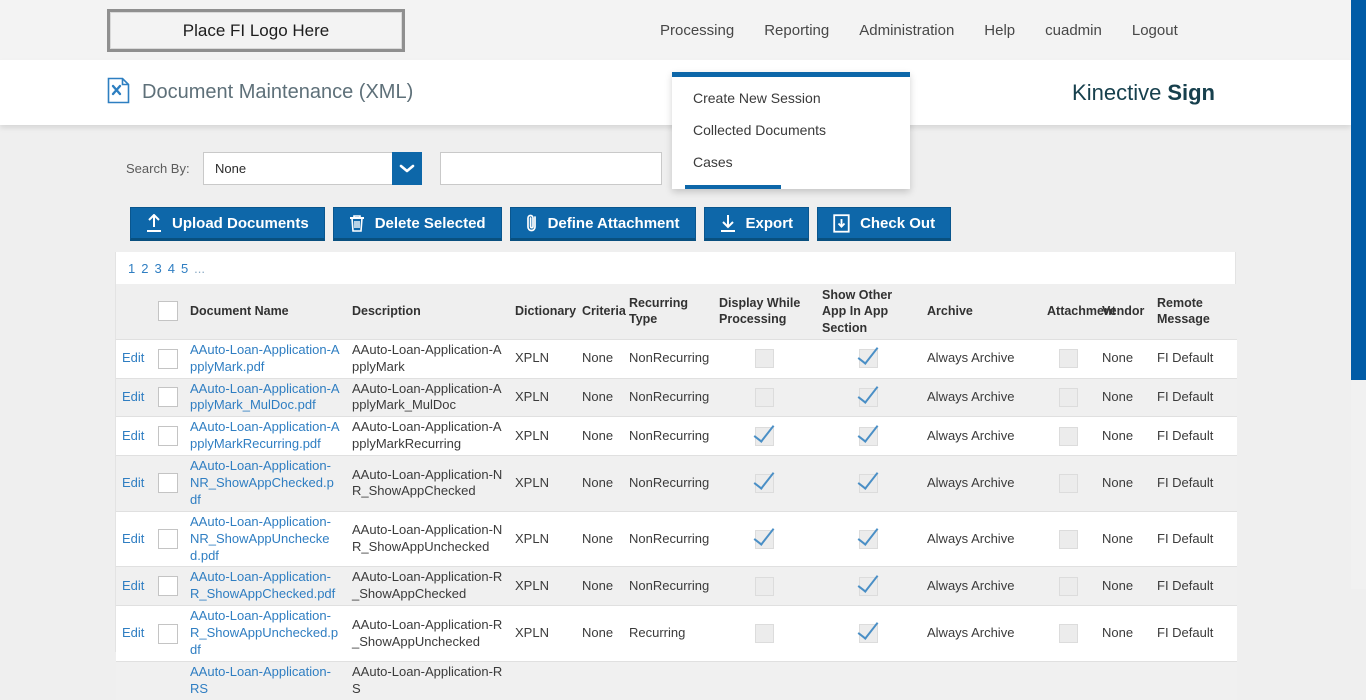 The height and width of the screenshot is (700, 1366). Describe the element at coordinates (1123, 633) in the screenshot. I see `vendor-cell: None` at that location.